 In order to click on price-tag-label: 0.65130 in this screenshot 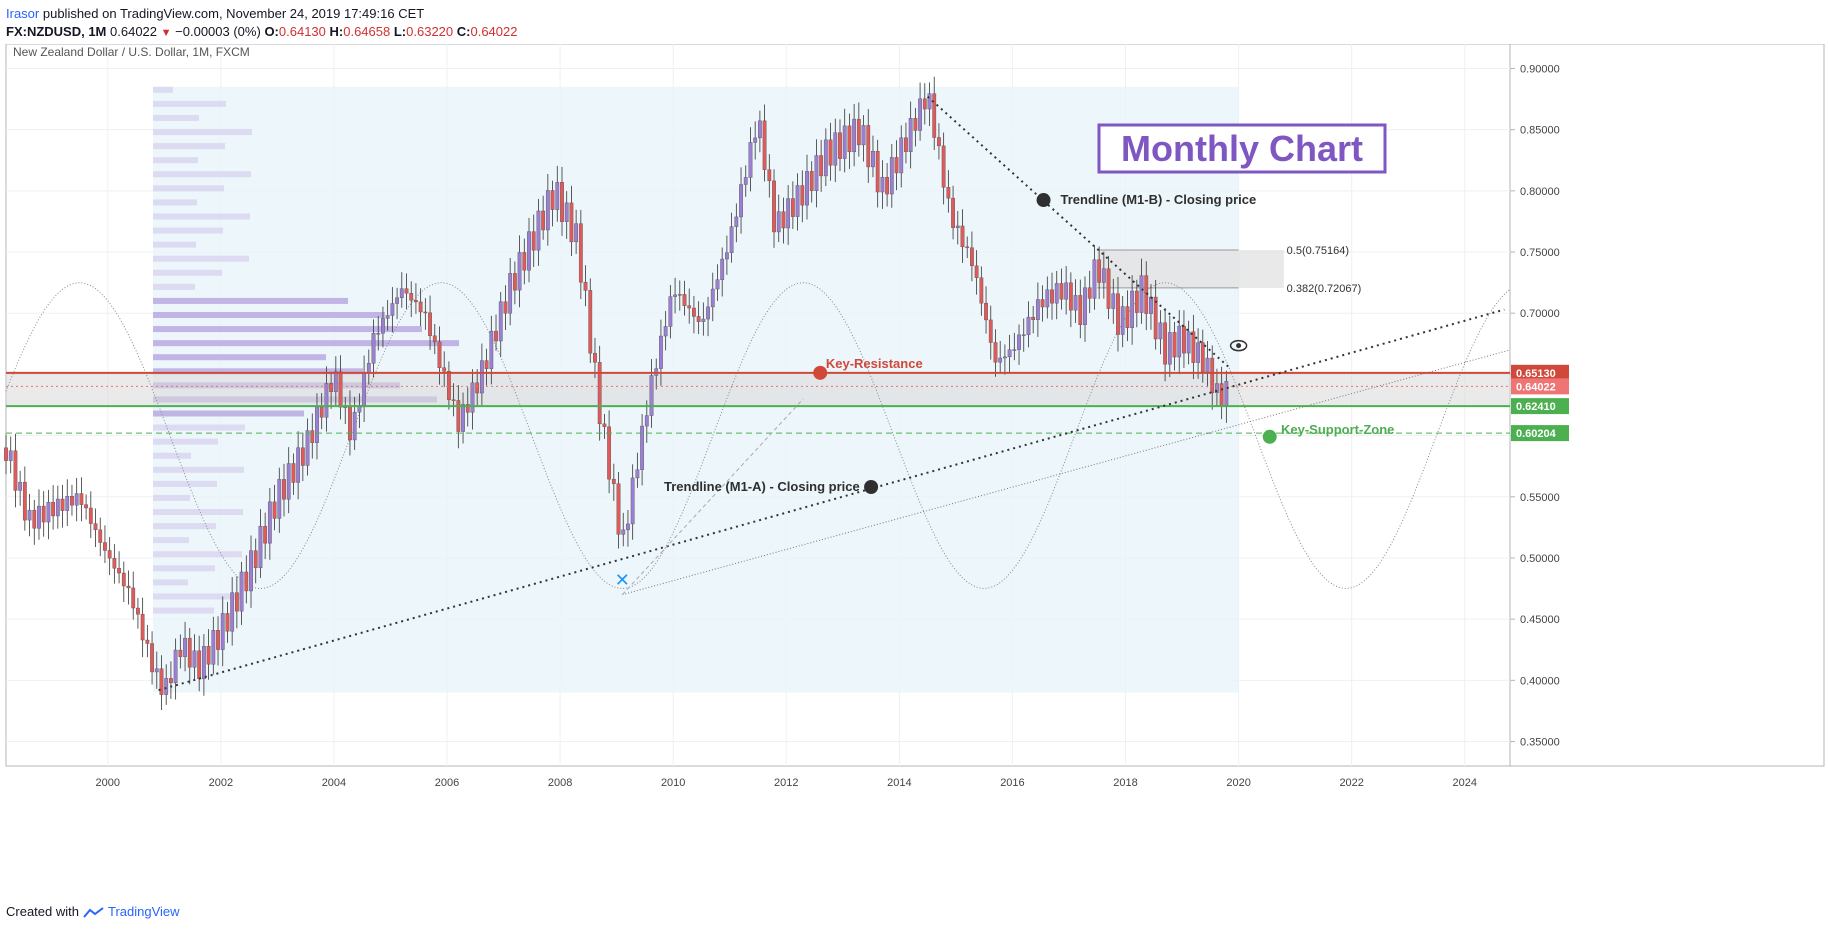, I will do `click(1536, 374)`.